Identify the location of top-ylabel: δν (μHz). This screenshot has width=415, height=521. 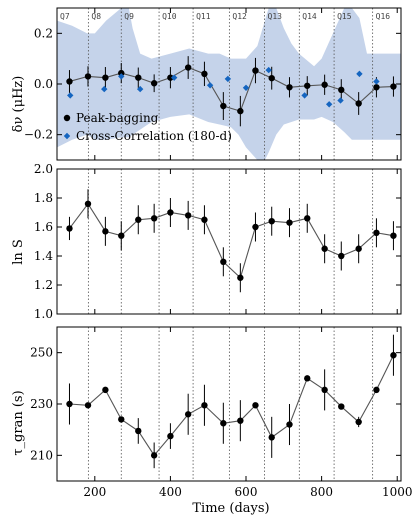
(18, 104).